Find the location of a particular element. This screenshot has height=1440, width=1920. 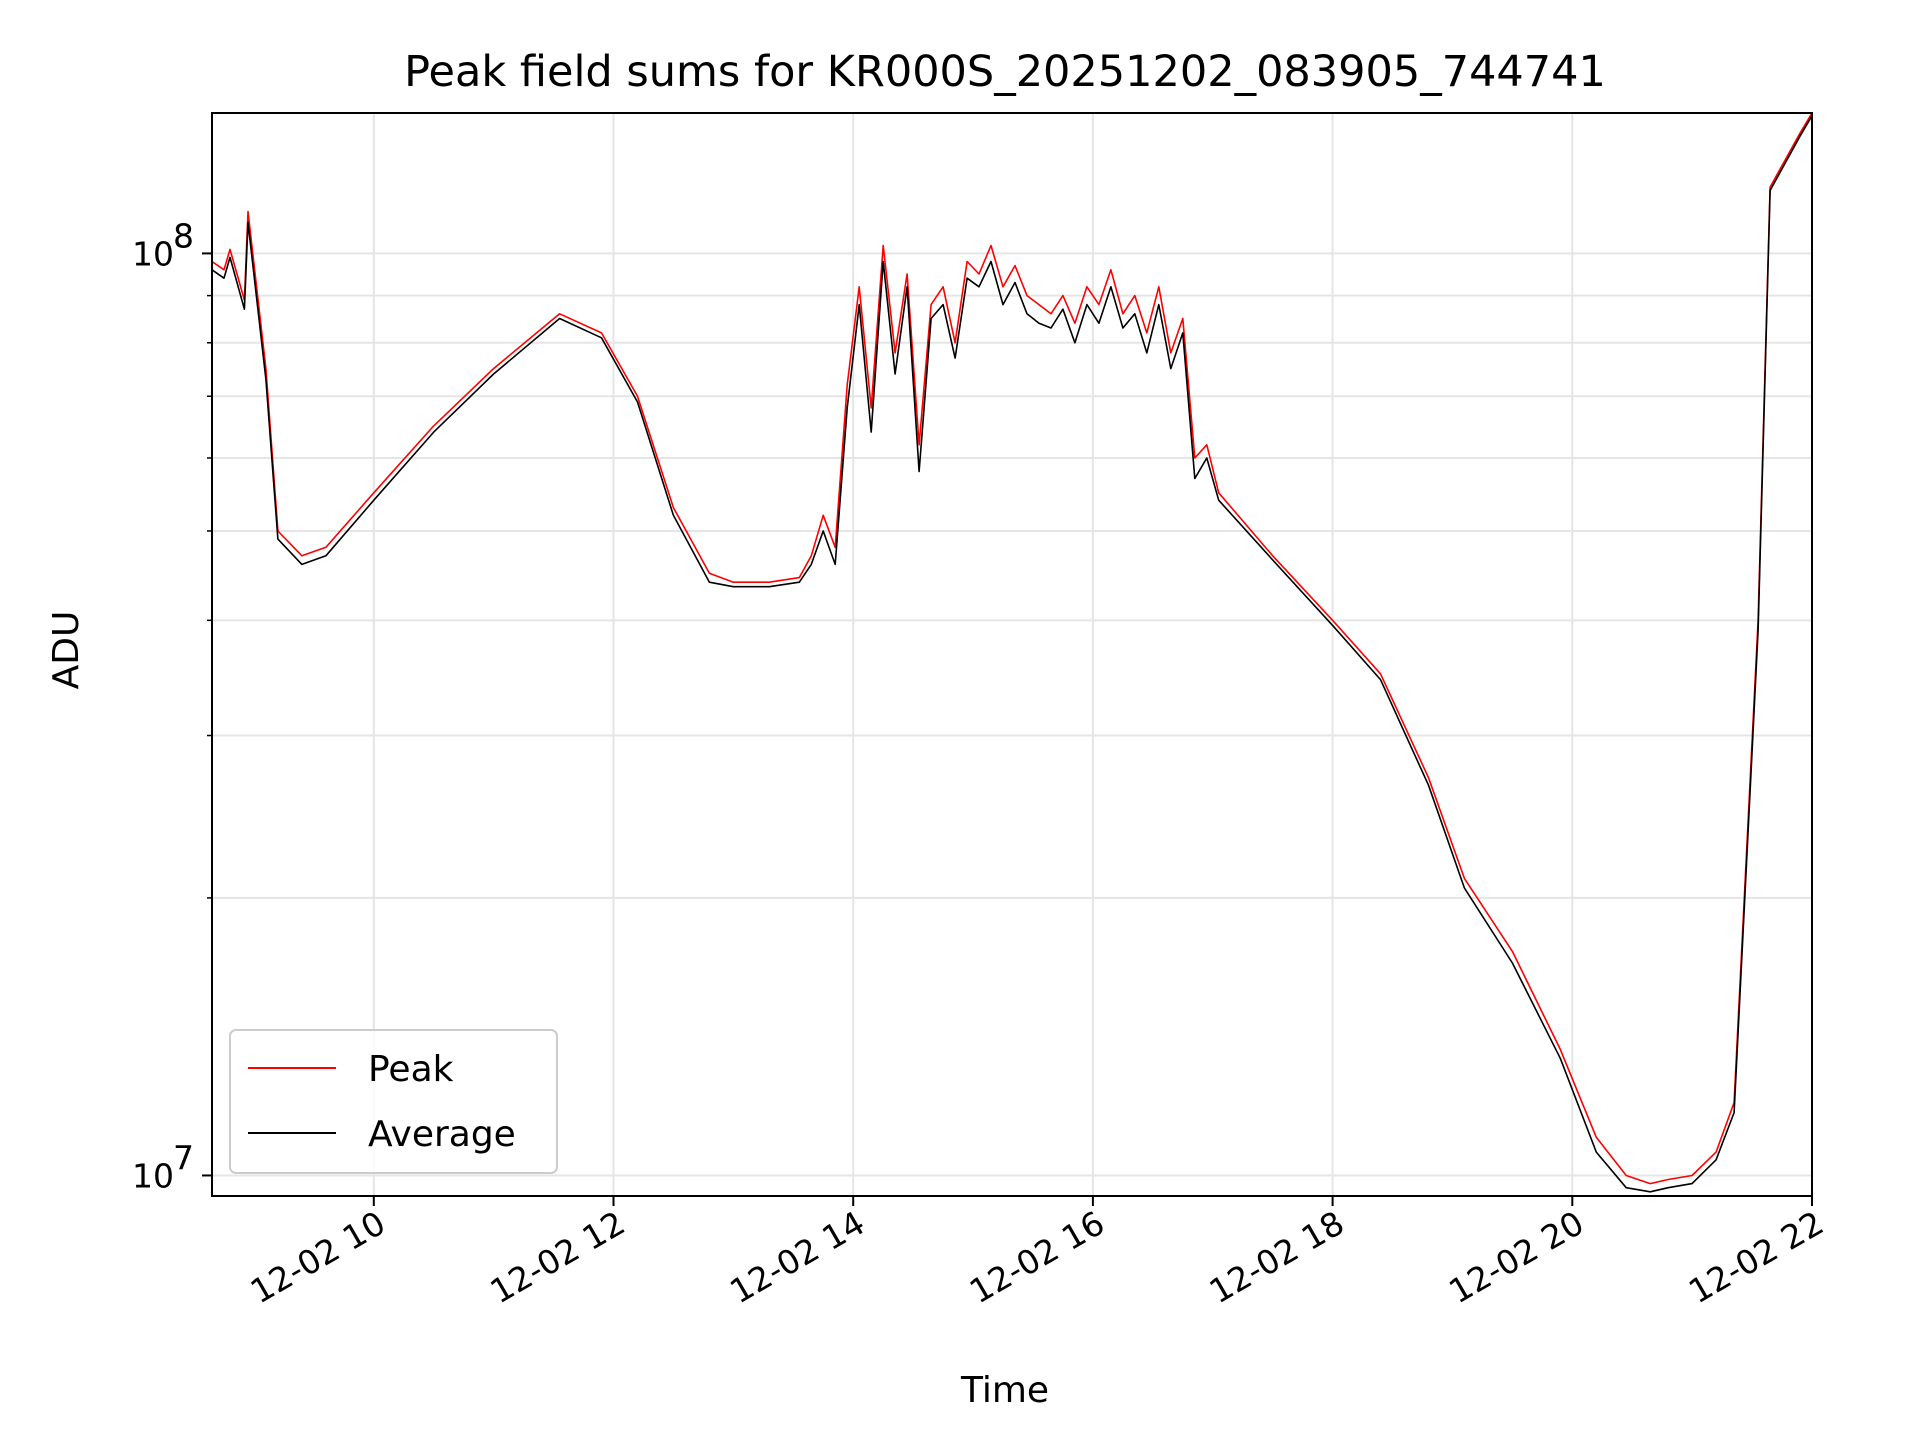

legend-box is located at coordinates (393, 1101).